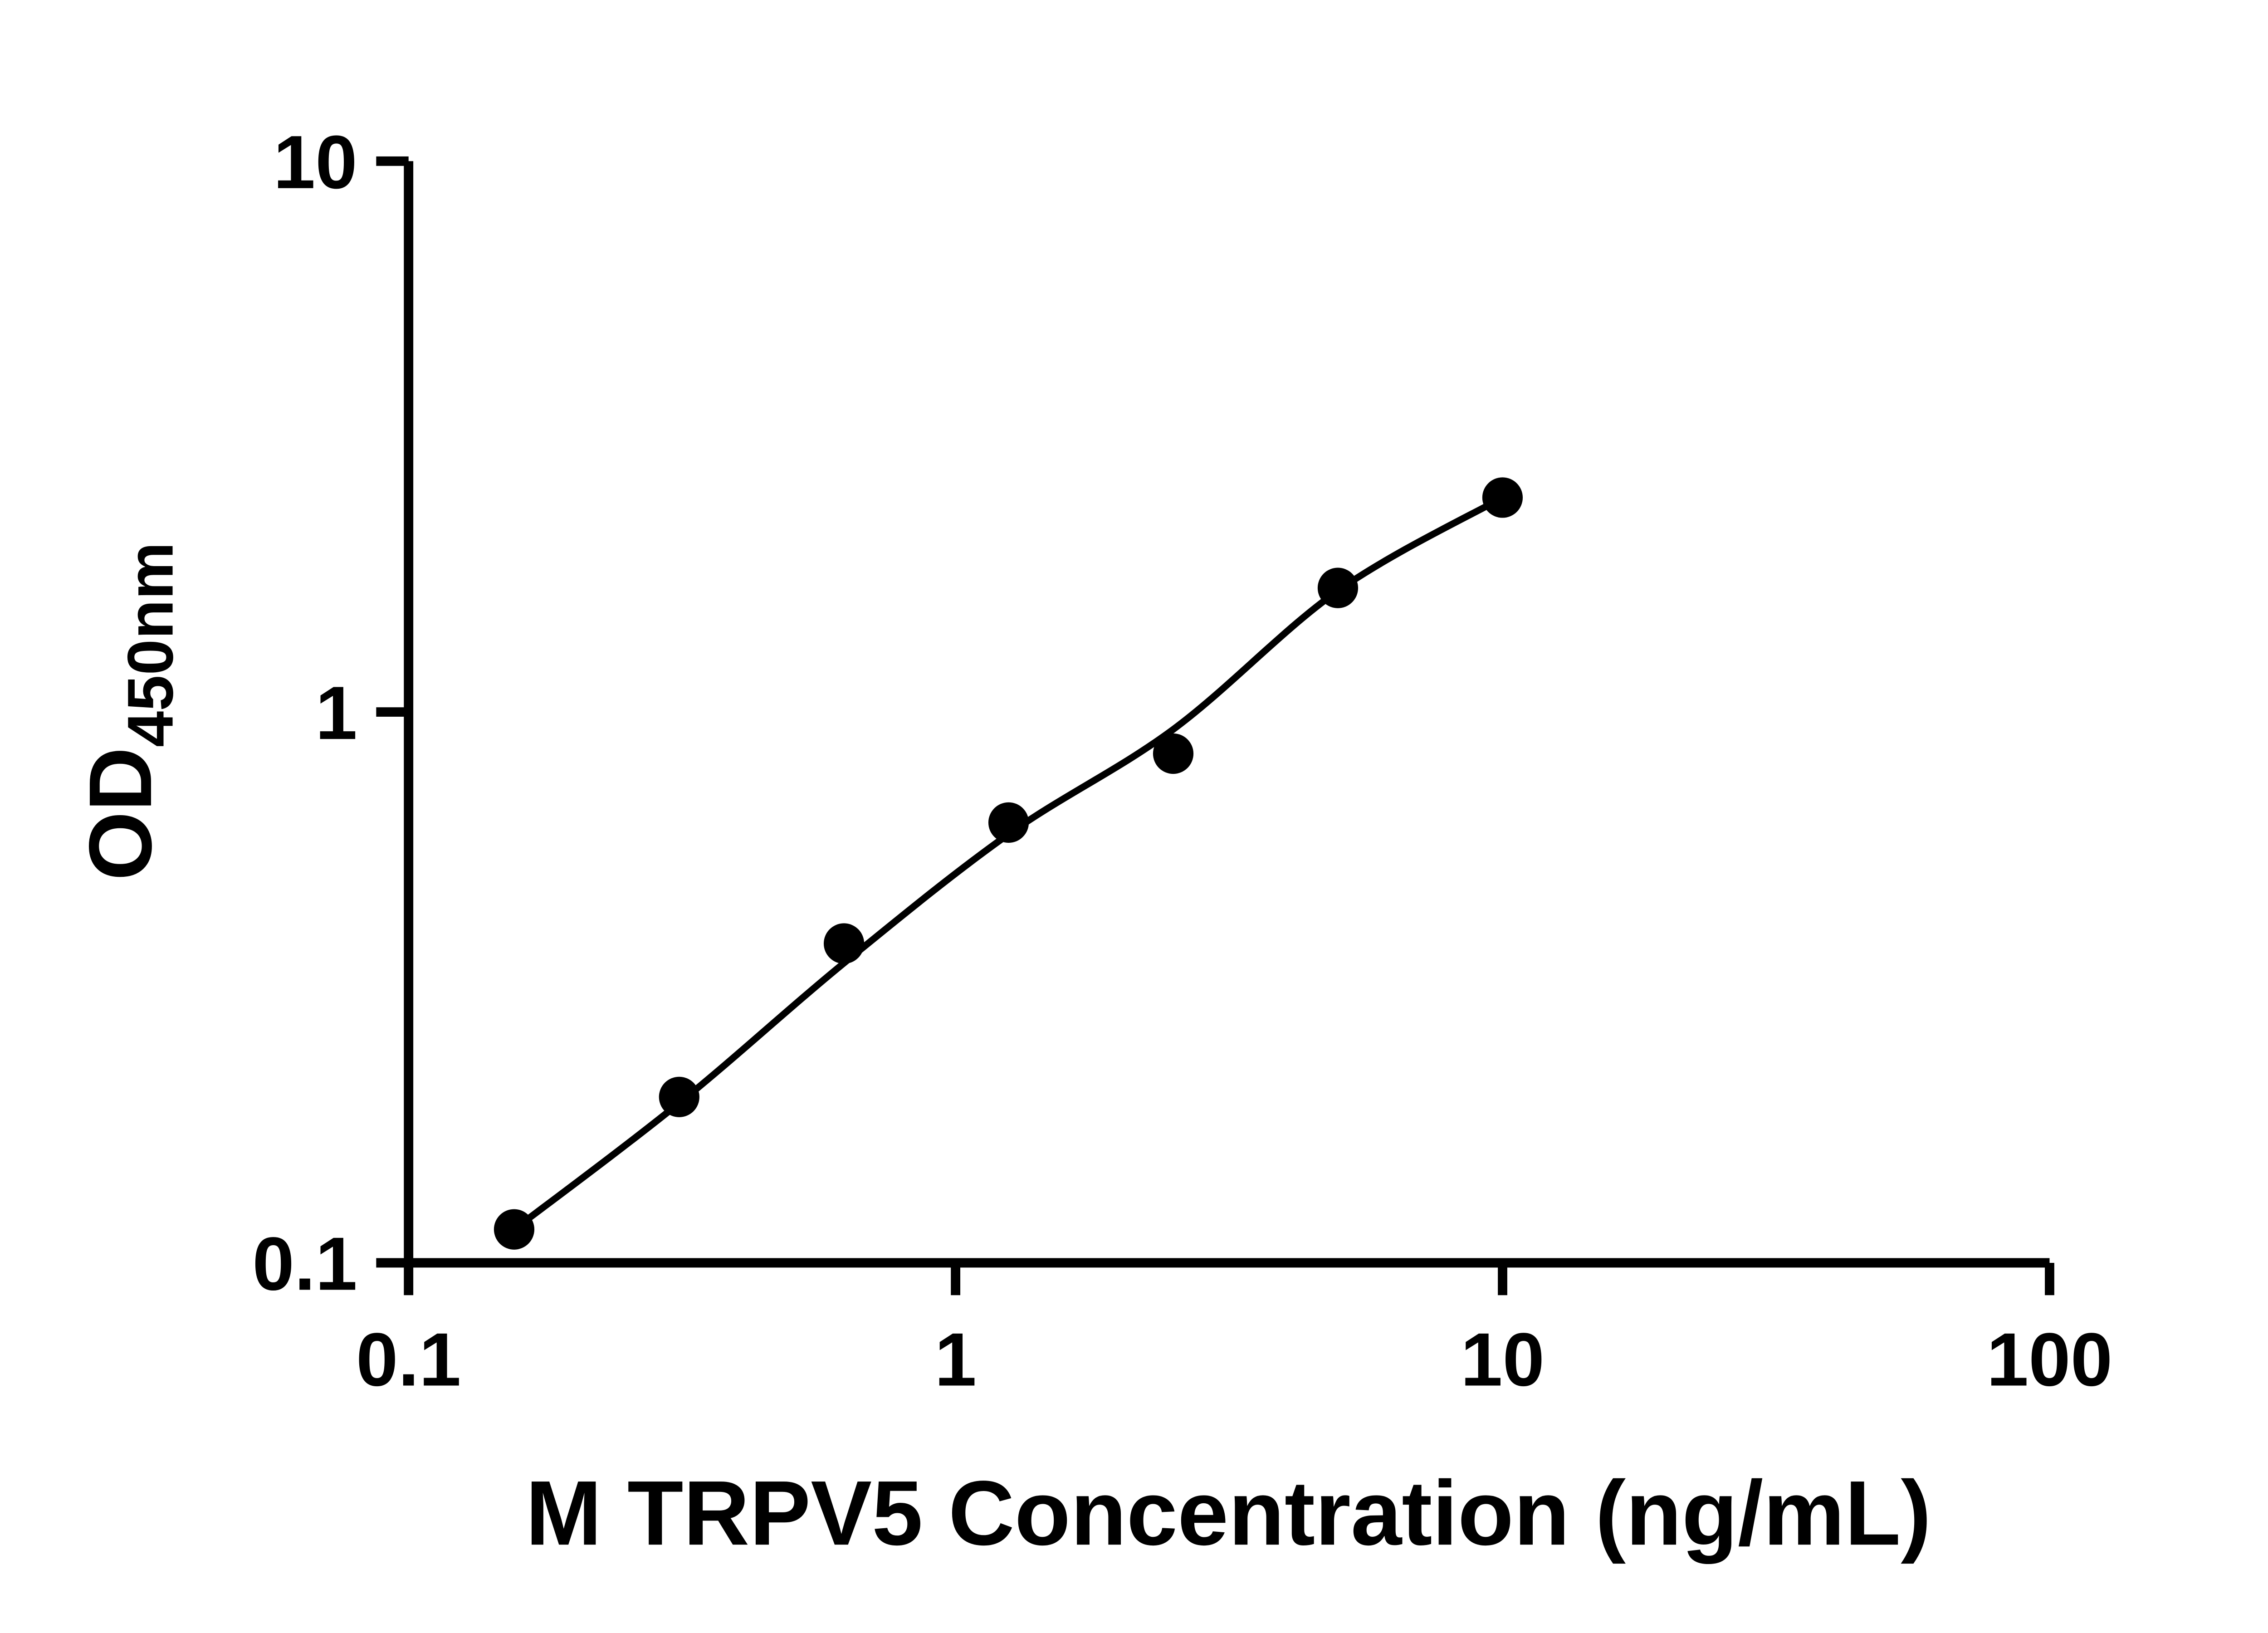 This screenshot has height=1633, width=2268. What do you see at coordinates (956, 1359) in the screenshot?
I see `x-tick-label: 1` at bounding box center [956, 1359].